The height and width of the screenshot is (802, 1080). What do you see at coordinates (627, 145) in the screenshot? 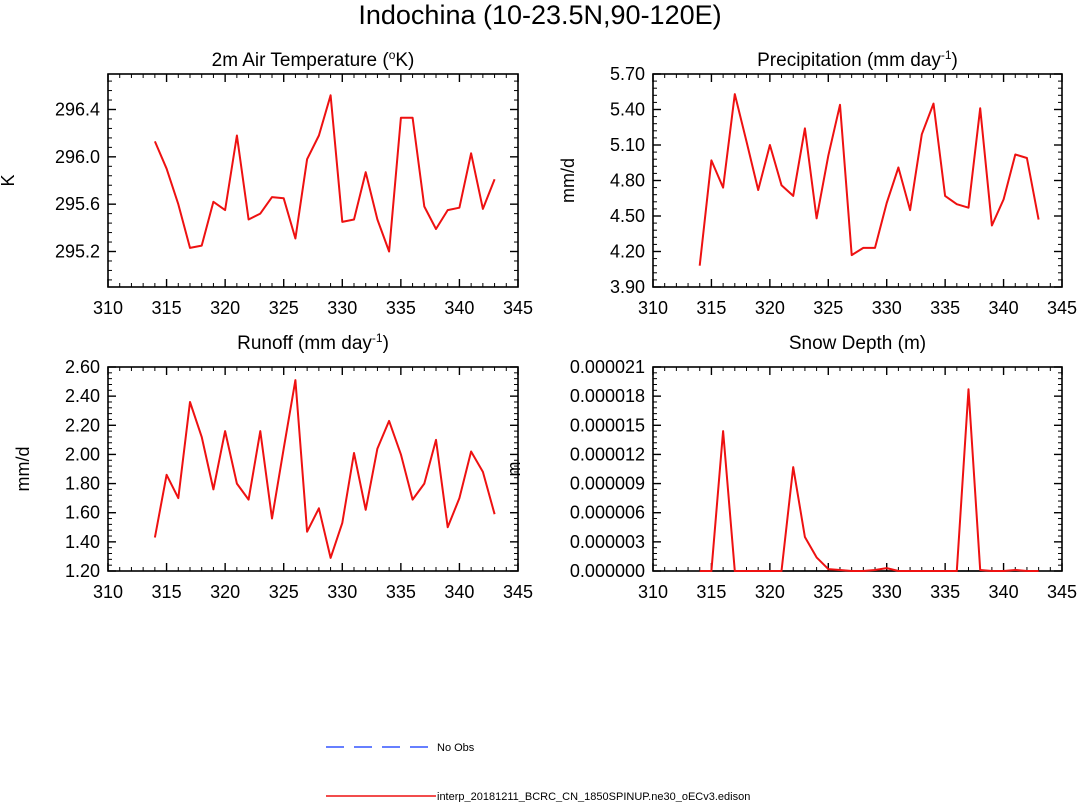
I see `y-tick-label: 5.10` at bounding box center [627, 145].